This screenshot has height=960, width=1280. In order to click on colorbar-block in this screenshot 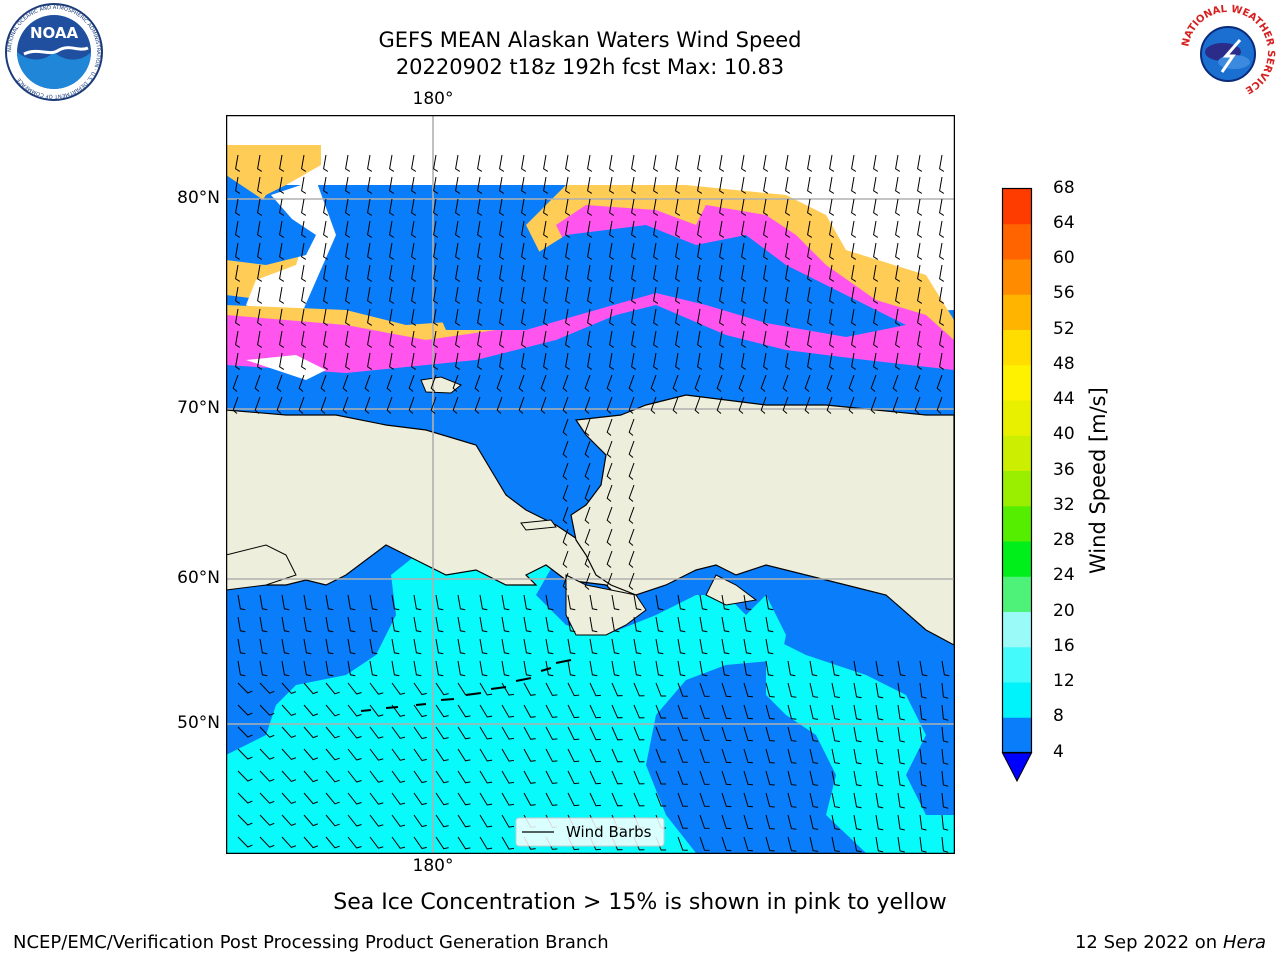, I will do `click(1017, 241)`.